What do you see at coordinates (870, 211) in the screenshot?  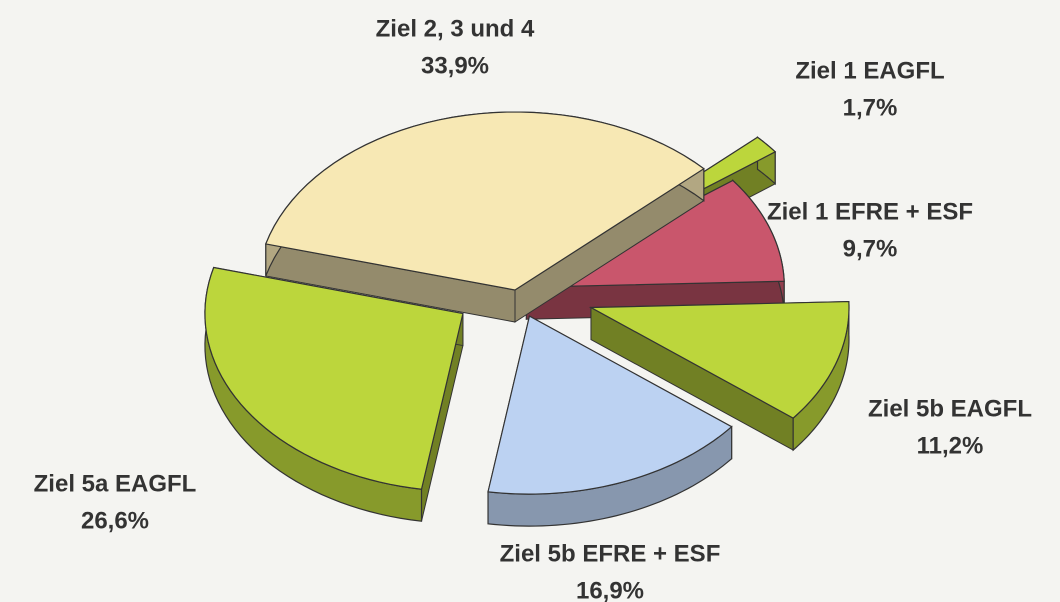 I see `slice-label: Ziel 1 EFRE + ESF` at bounding box center [870, 211].